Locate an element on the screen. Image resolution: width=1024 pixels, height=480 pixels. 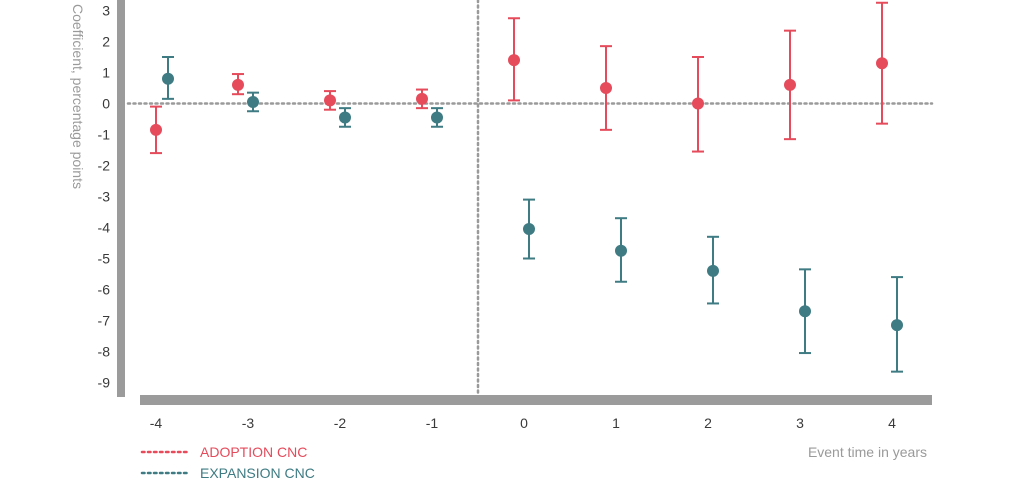
y-tick-label: -6 is located at coordinates (104, 290).